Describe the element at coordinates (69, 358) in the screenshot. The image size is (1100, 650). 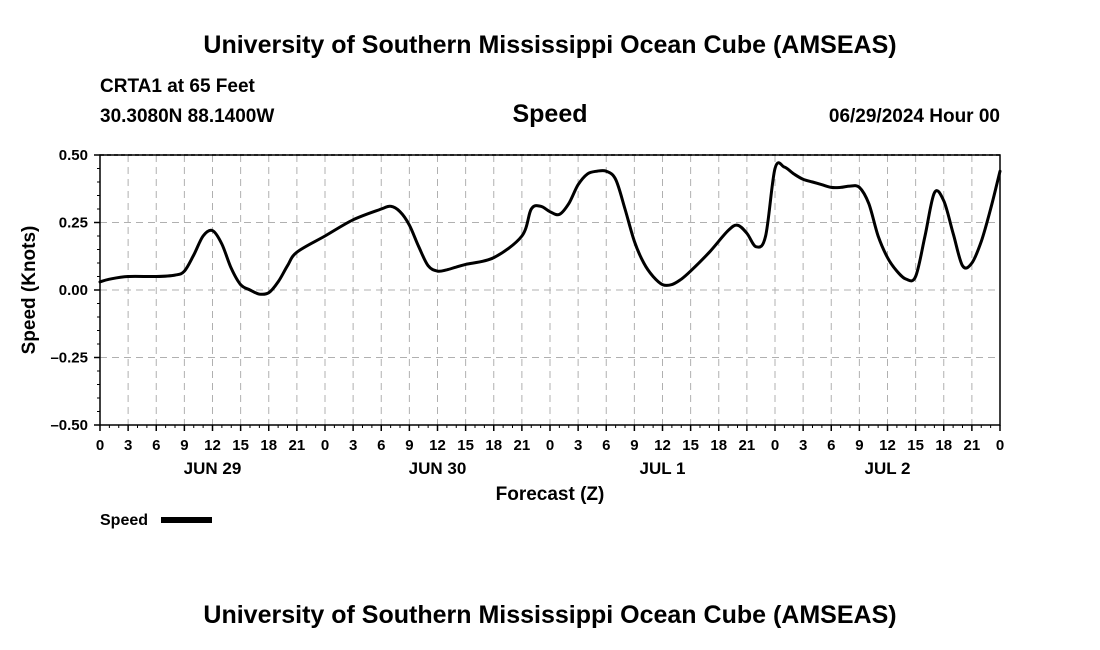
I see `y-tick-label: –0.25` at that location.